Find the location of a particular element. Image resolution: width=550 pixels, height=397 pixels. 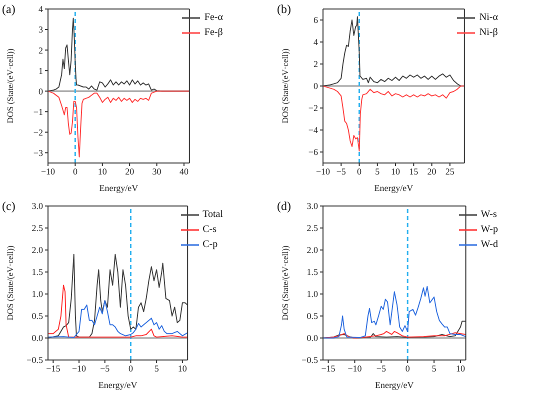

legend-label: Ni-β is located at coordinates (488, 32).